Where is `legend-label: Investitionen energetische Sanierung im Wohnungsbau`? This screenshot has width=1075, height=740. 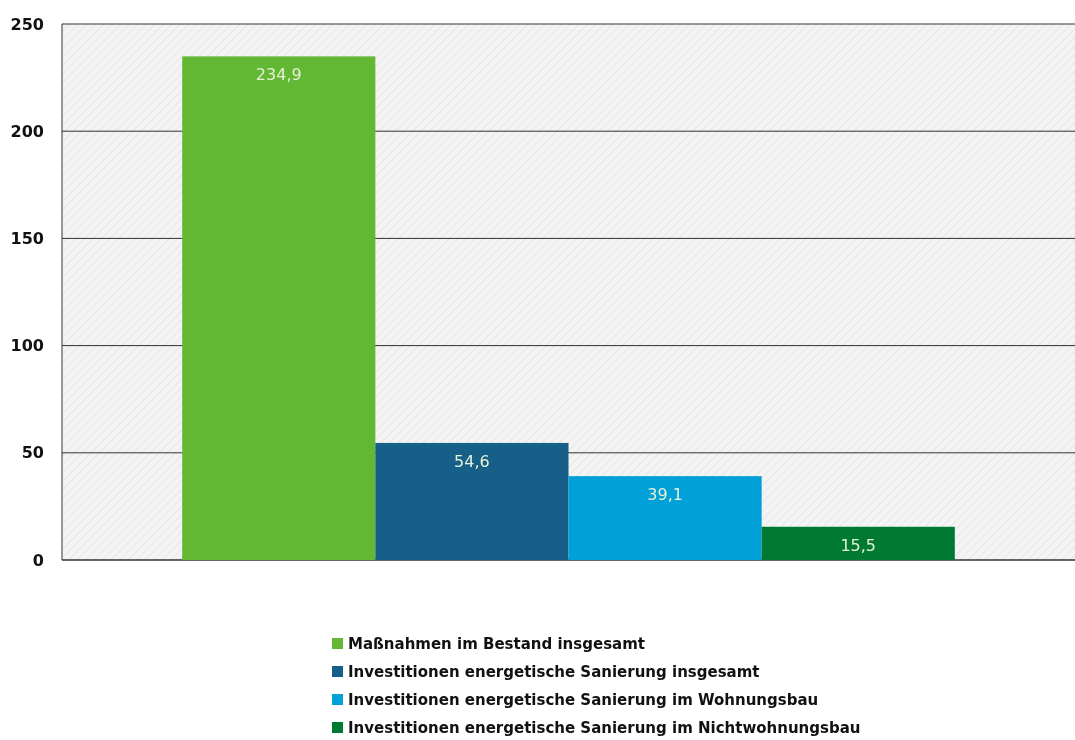 legend-label: Investitionen energetische Sanierung im Wohnungsbau is located at coordinates (583, 700).